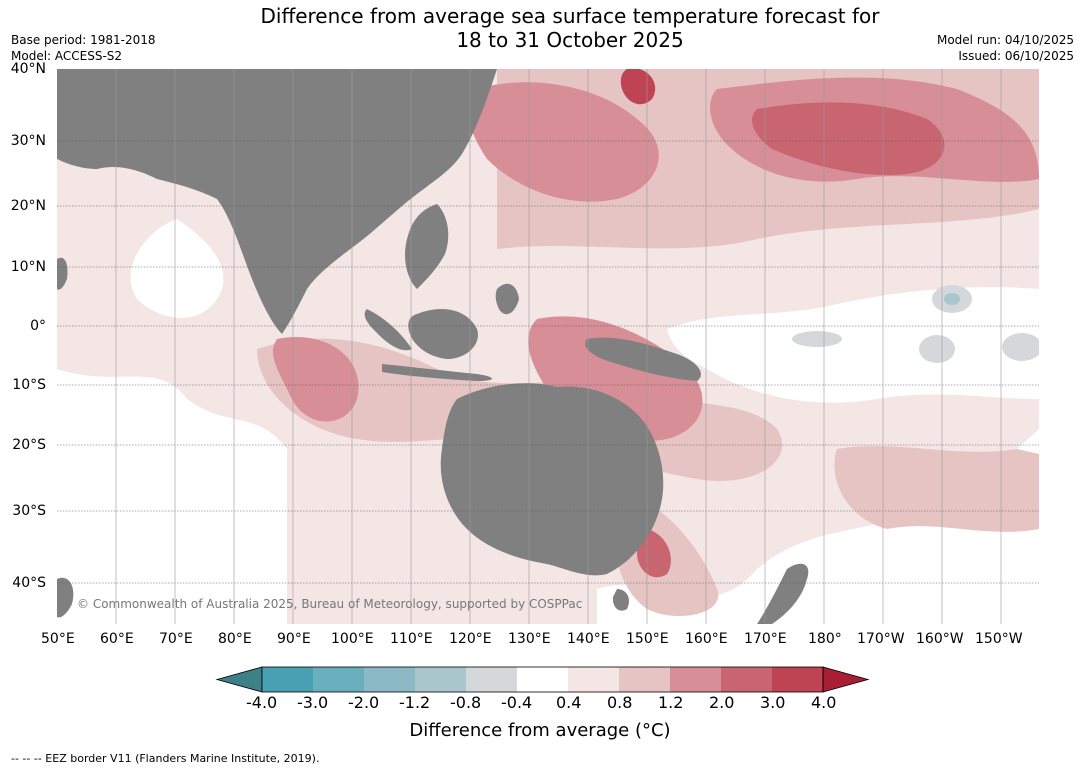  I want to click on colorbar-tick-11: 3.0, so click(773, 702).